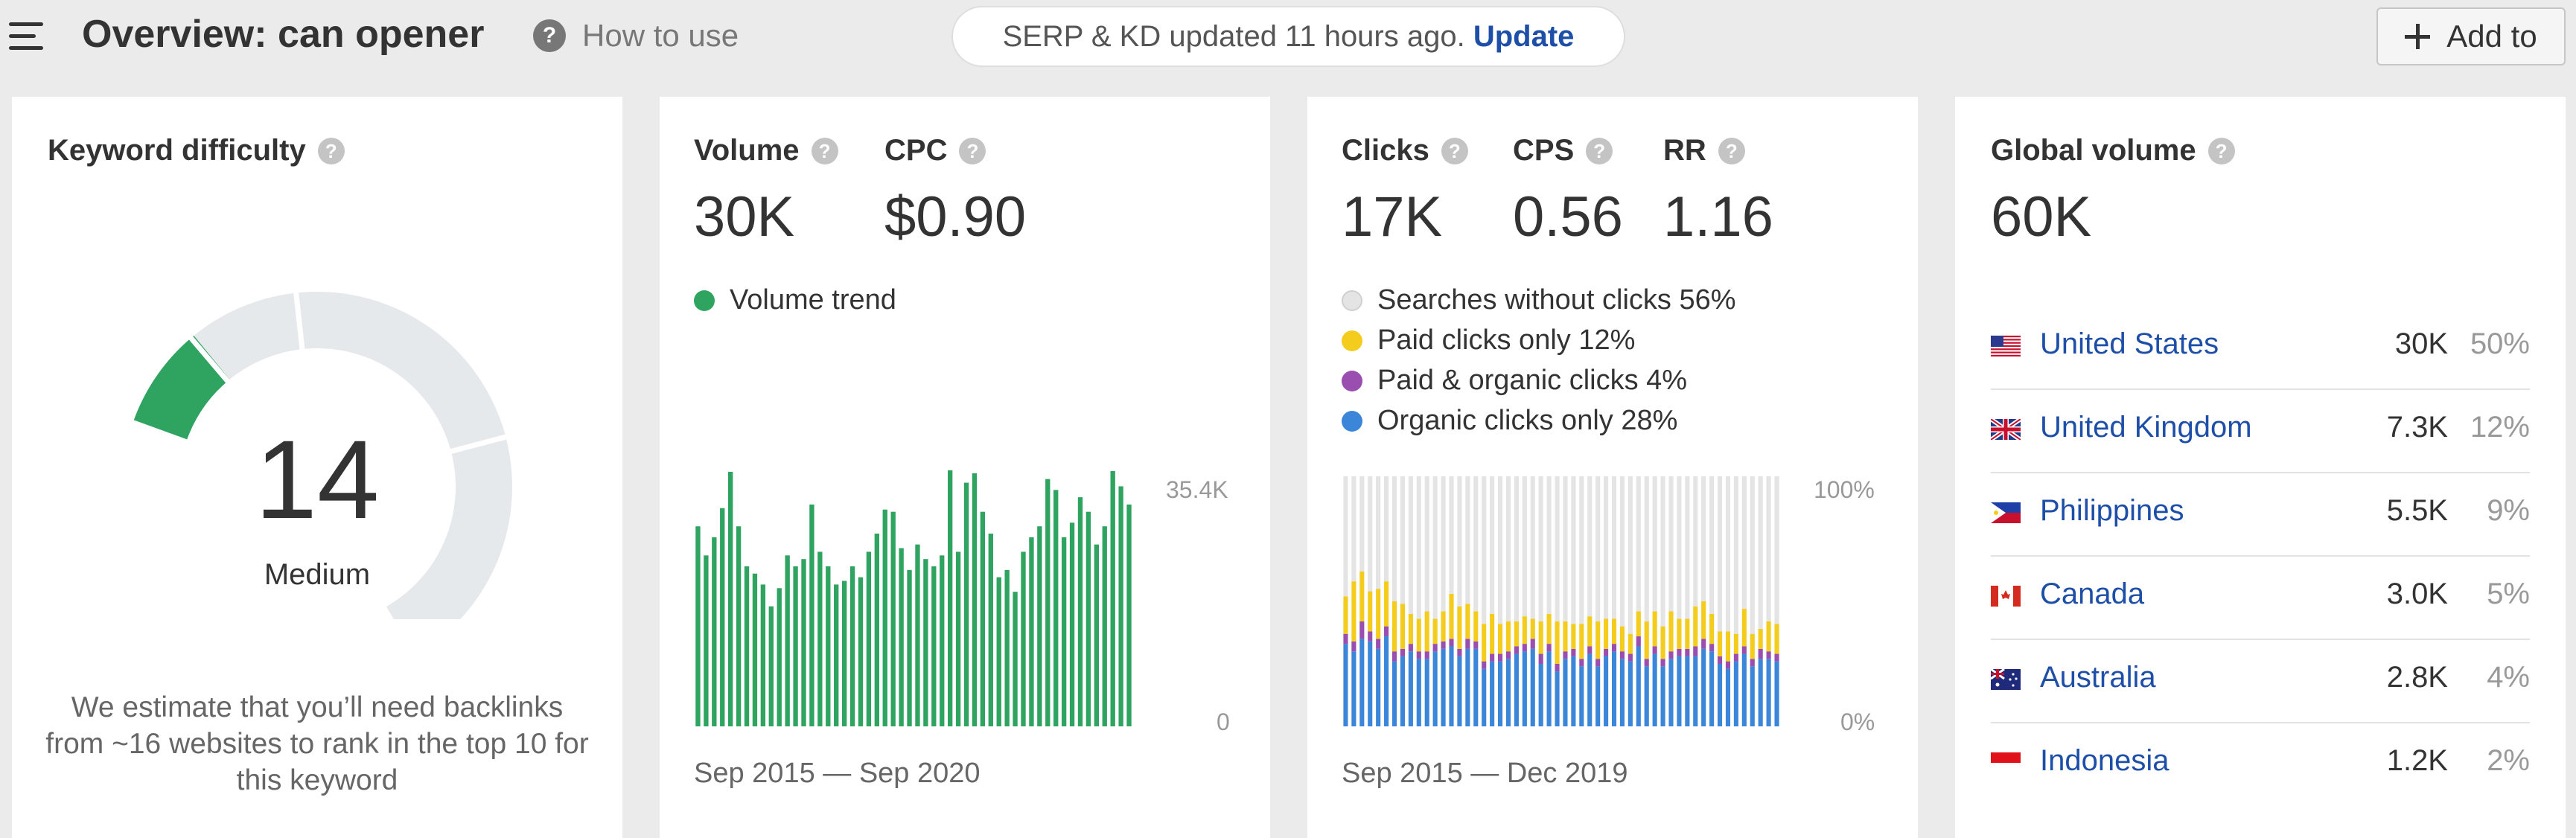  I want to click on gauge-separator, so click(209, 359).